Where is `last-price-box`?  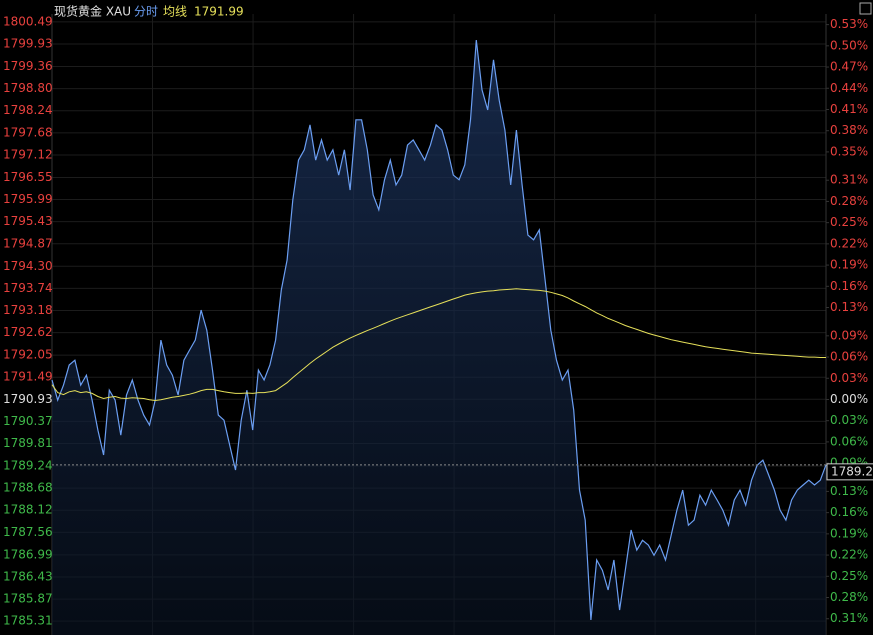 last-price-box is located at coordinates (849, 472).